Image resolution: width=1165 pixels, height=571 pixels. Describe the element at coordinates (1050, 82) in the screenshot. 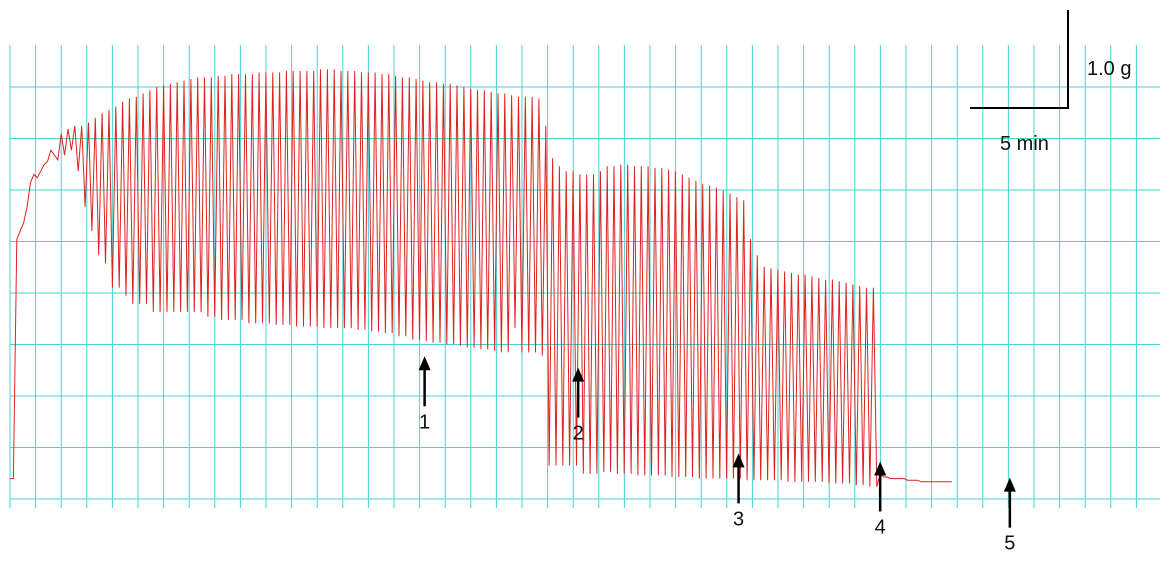

I see `scale-bar: 1.0 g 5 min` at that location.